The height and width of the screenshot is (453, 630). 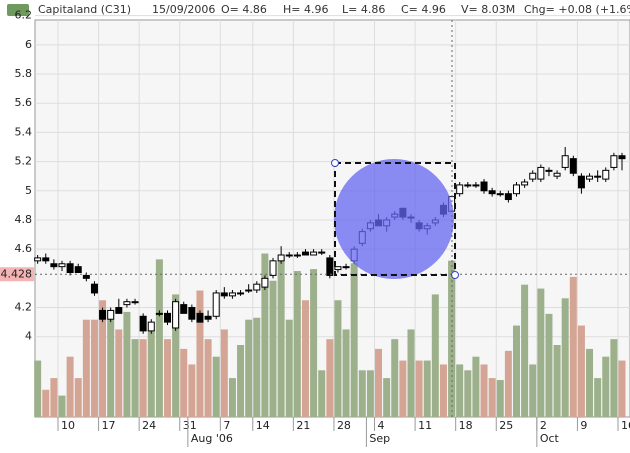 What do you see at coordinates (28, 190) in the screenshot?
I see `y-tick-label: 5` at bounding box center [28, 190].